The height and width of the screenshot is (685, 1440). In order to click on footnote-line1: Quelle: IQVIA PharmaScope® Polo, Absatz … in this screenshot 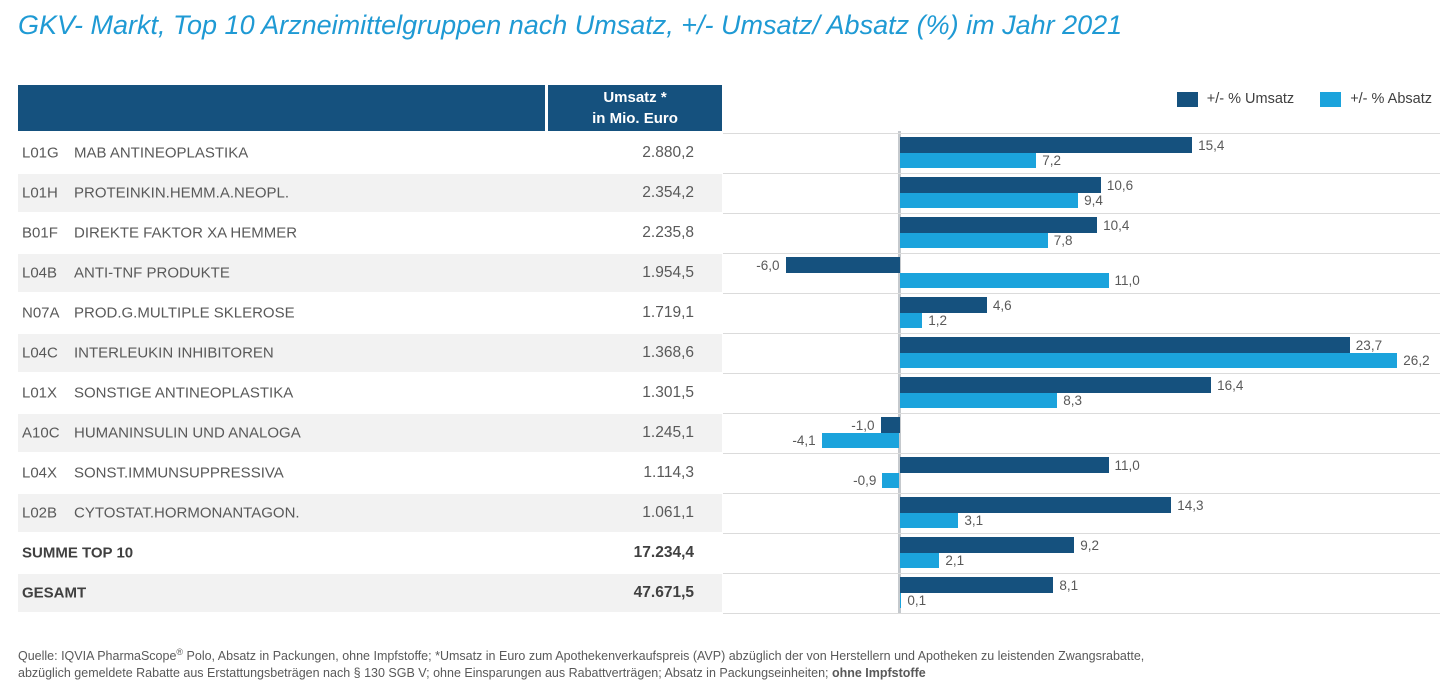, I will do `click(581, 655)`.